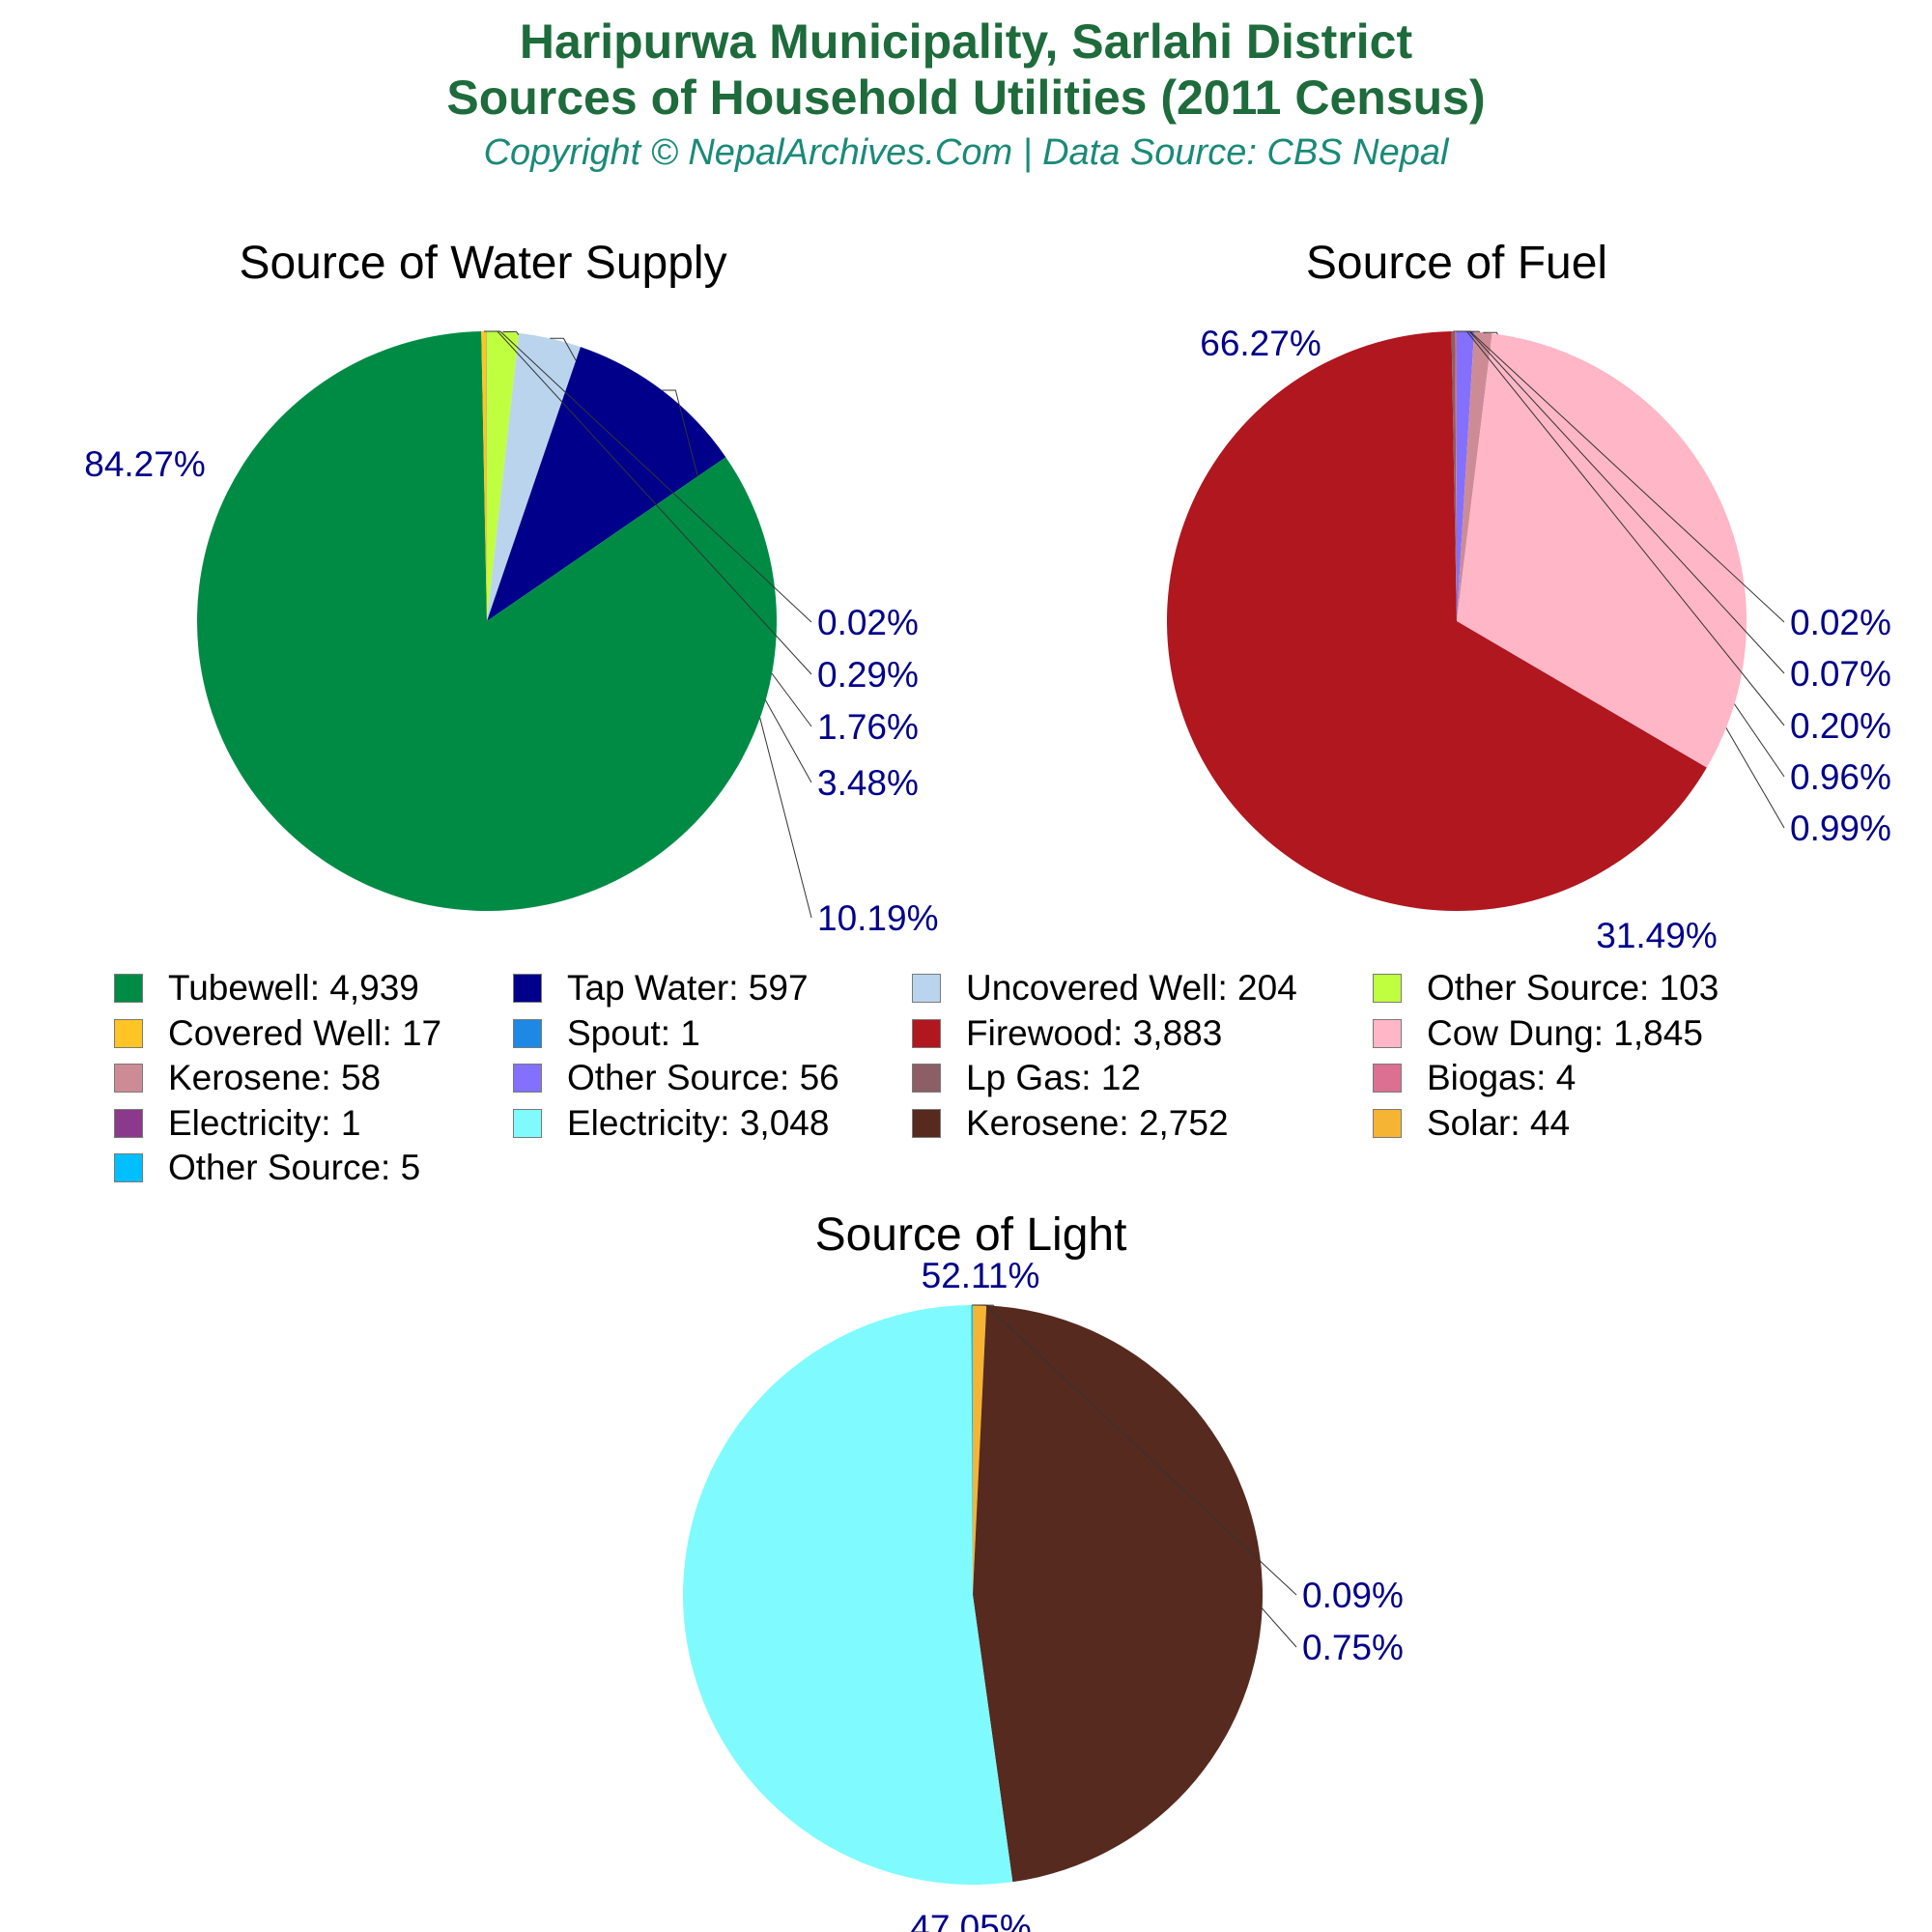  I want to click on legend-item: Cow Dung: 1,845, so click(1538, 1033).